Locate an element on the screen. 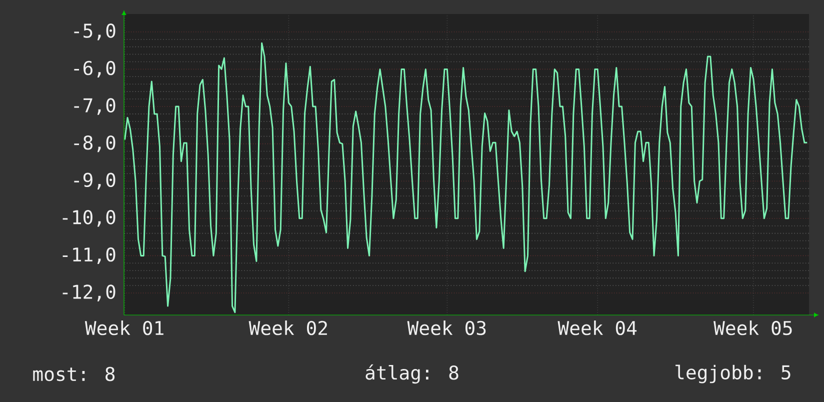  y-tick-label: -11,0 is located at coordinates (89, 255).